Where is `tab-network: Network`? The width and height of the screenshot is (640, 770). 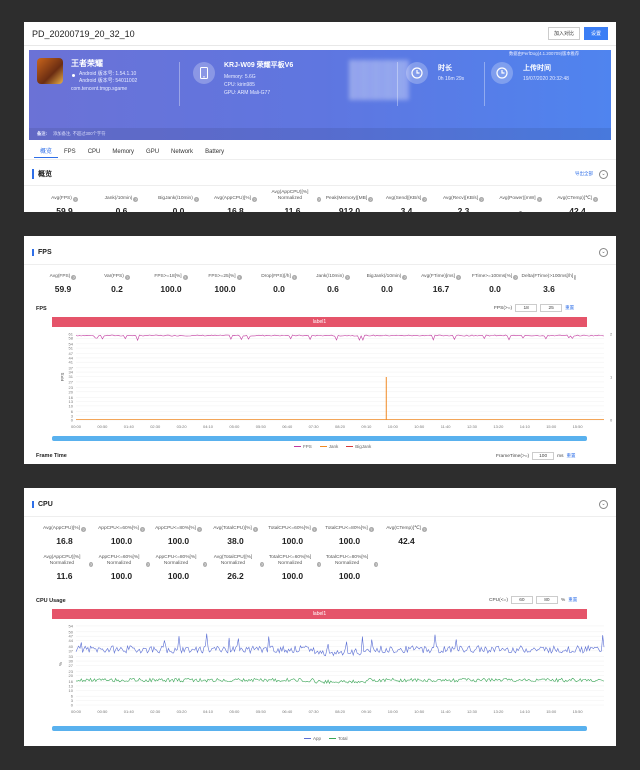
tab-network: Network is located at coordinates (182, 152).